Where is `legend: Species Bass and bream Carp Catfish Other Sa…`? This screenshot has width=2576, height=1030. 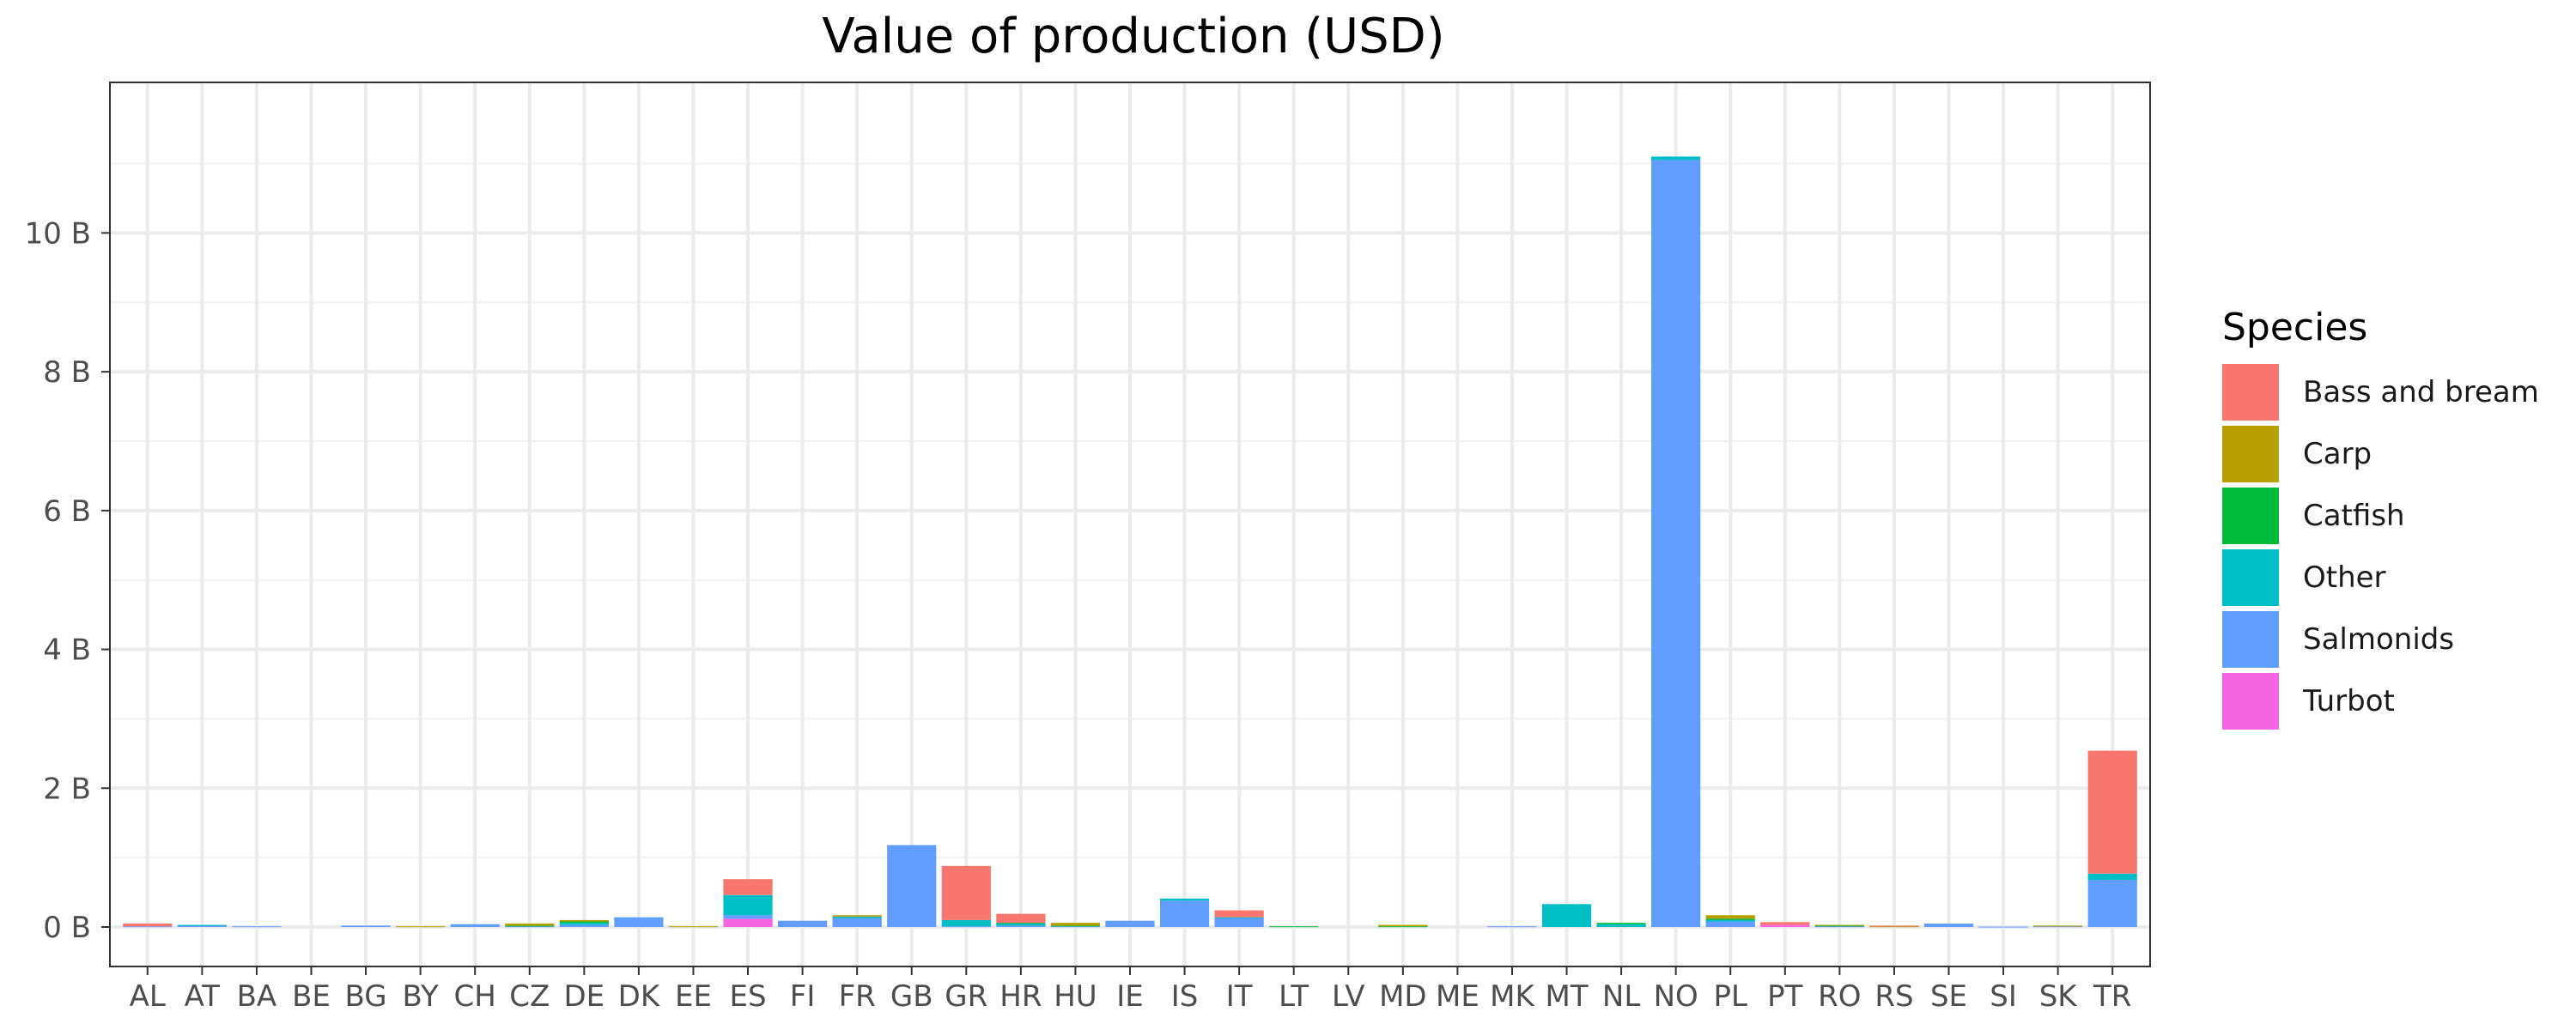
legend: Species Bass and bream Carp Catfish Other Sa… is located at coordinates (2380, 519).